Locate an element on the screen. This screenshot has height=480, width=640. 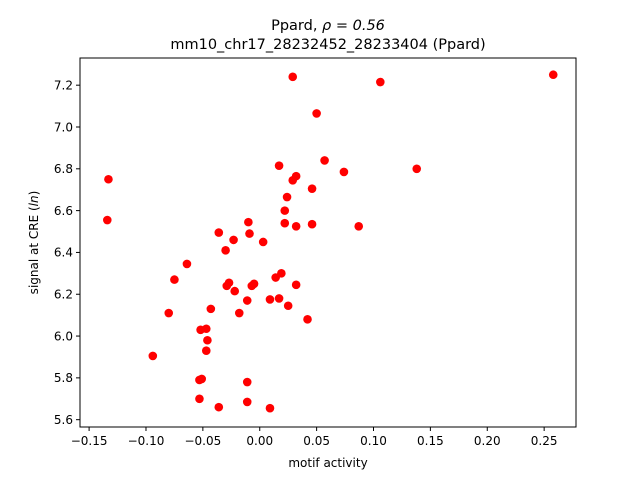
y-tick-label: 6.2 is located at coordinates (63, 295).